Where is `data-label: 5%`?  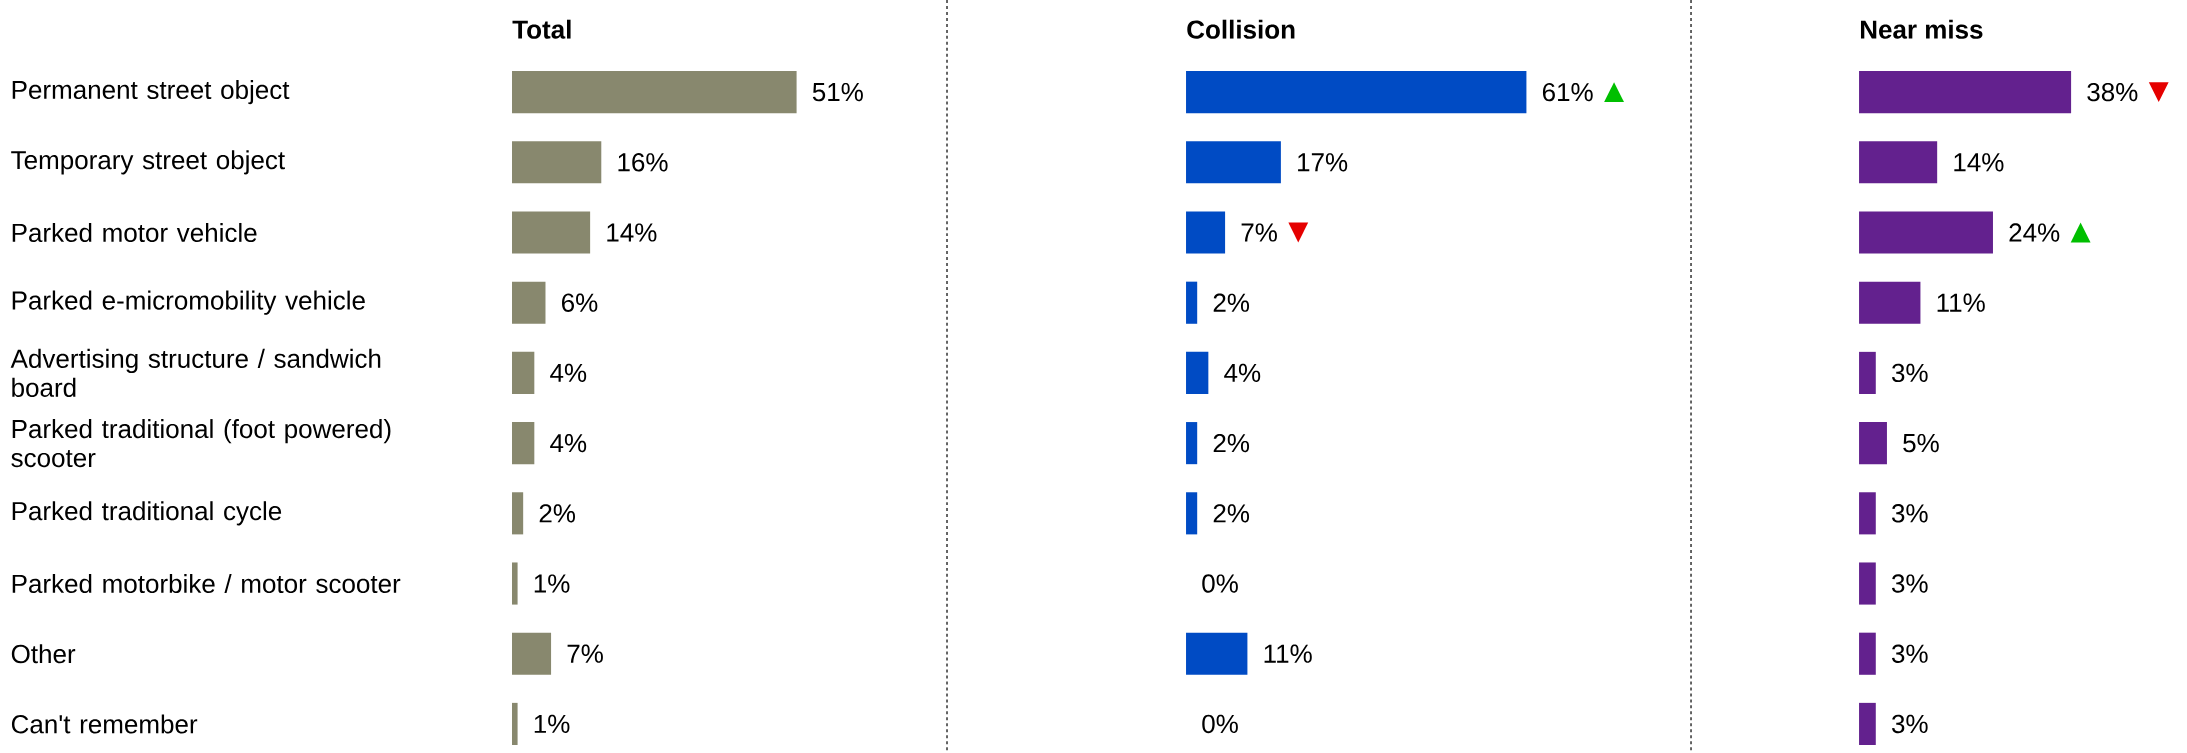 data-label: 5% is located at coordinates (1921, 443).